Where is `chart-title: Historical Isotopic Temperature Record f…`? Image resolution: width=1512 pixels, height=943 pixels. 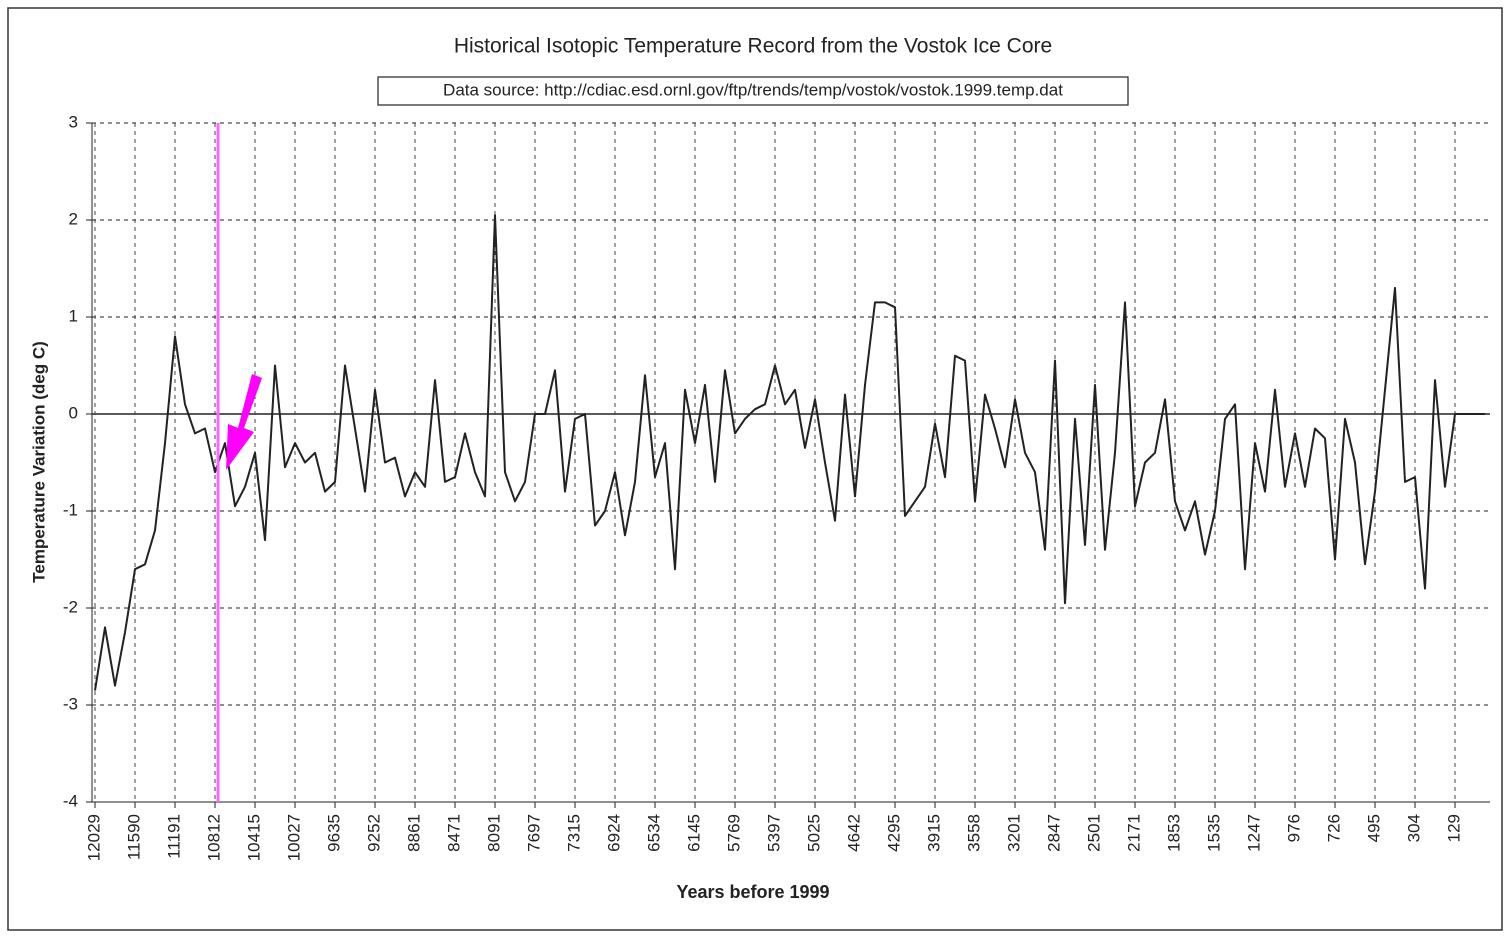
chart-title: Historical Isotopic Temperature Record f… is located at coordinates (753, 46).